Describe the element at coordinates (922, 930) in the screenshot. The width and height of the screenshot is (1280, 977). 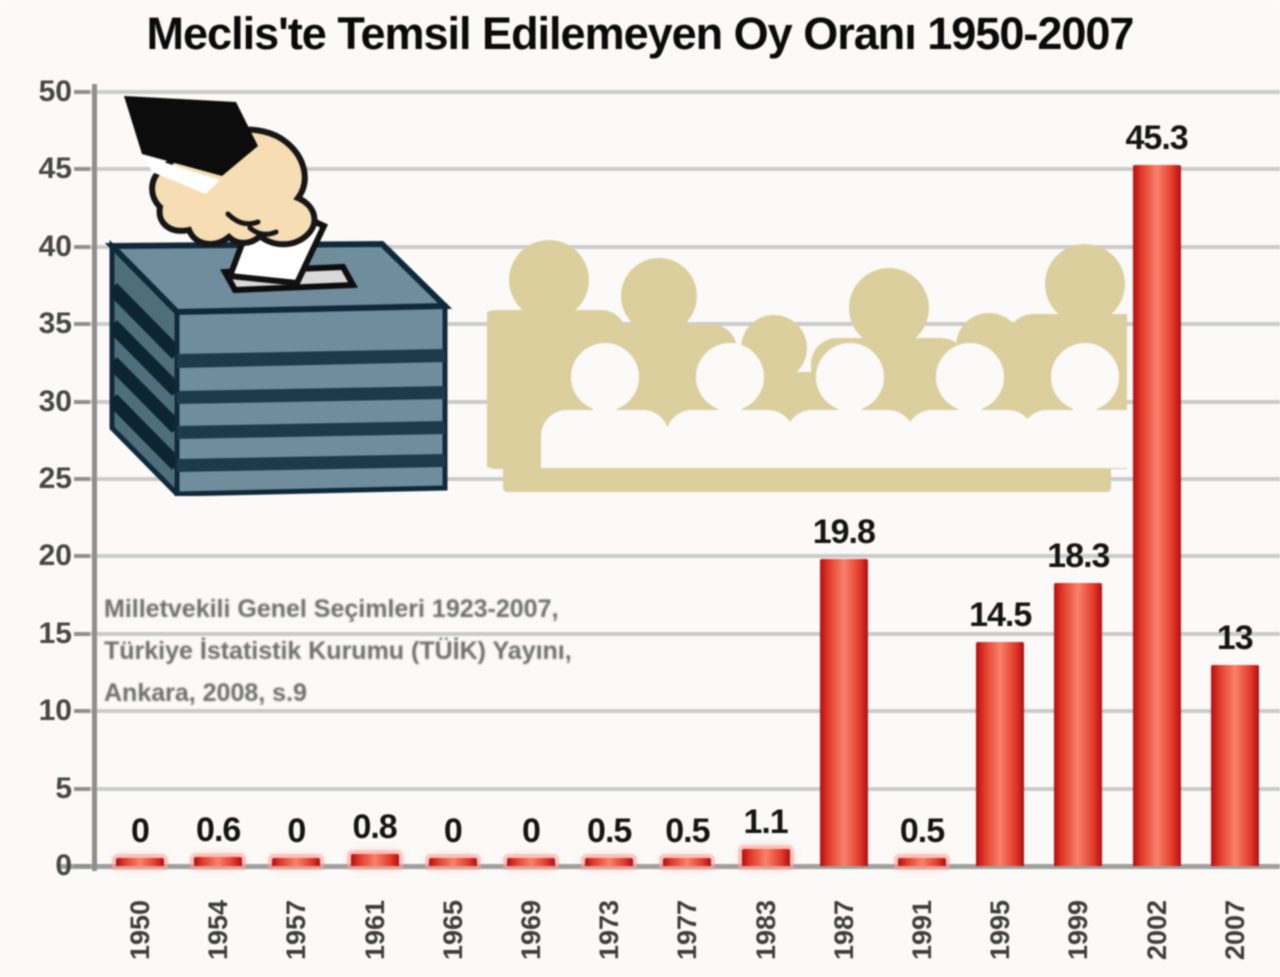
I see `x-tick-label: 1991` at that location.